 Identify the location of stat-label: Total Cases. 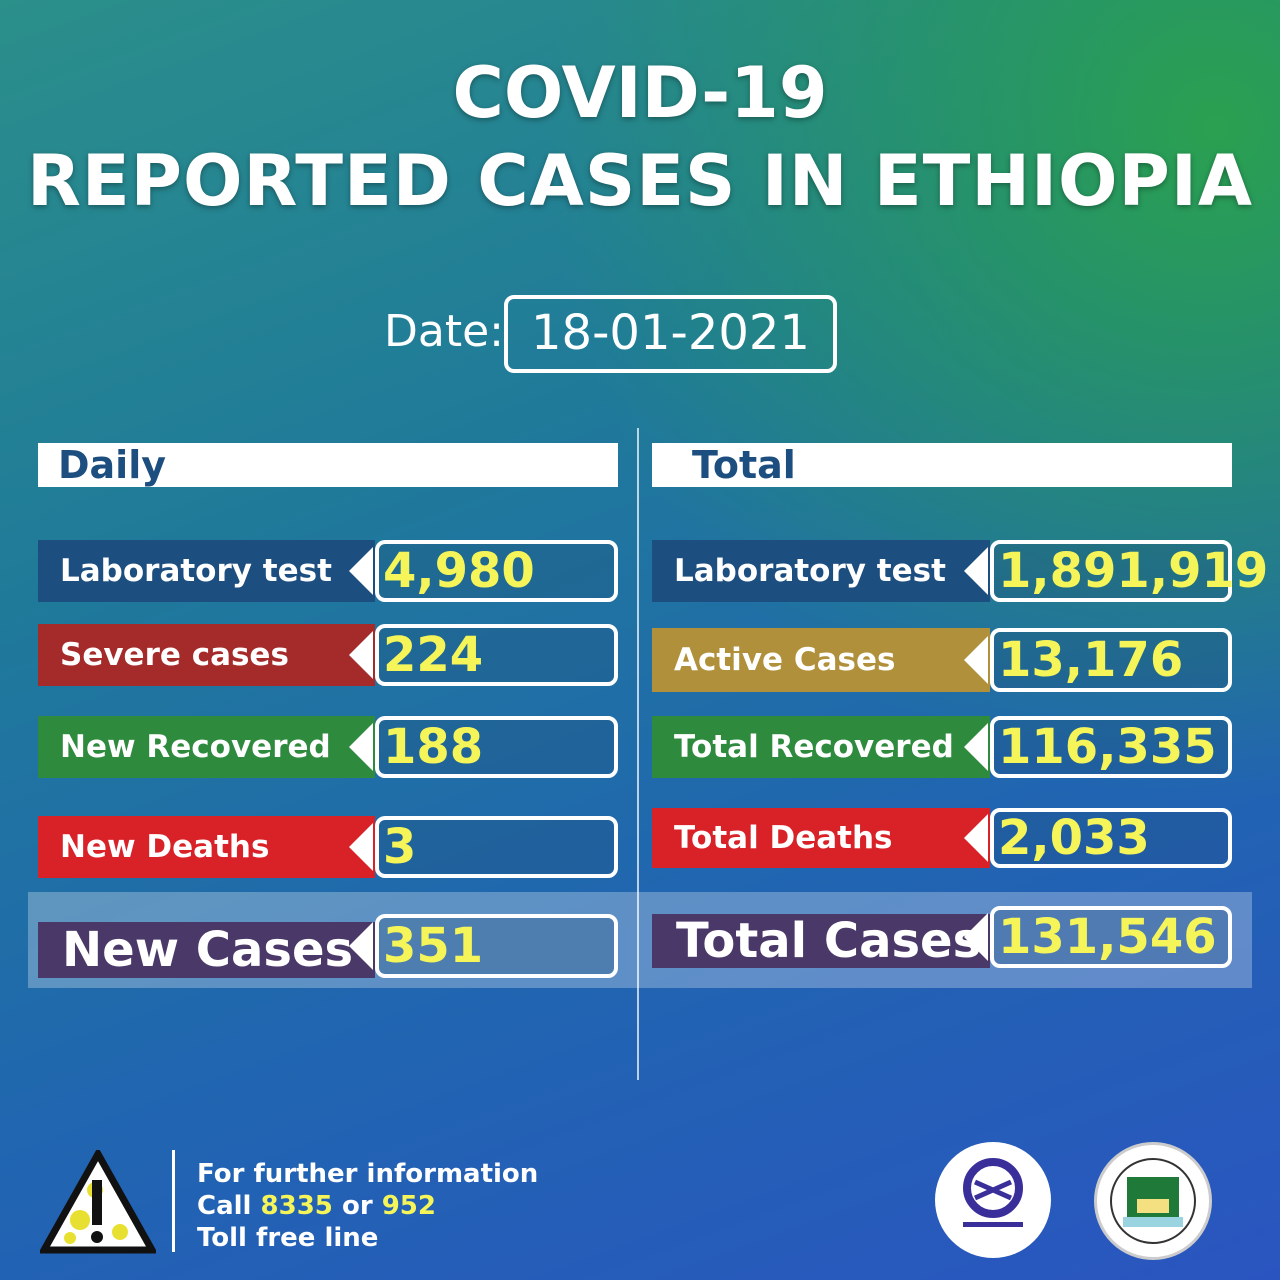
(821, 941).